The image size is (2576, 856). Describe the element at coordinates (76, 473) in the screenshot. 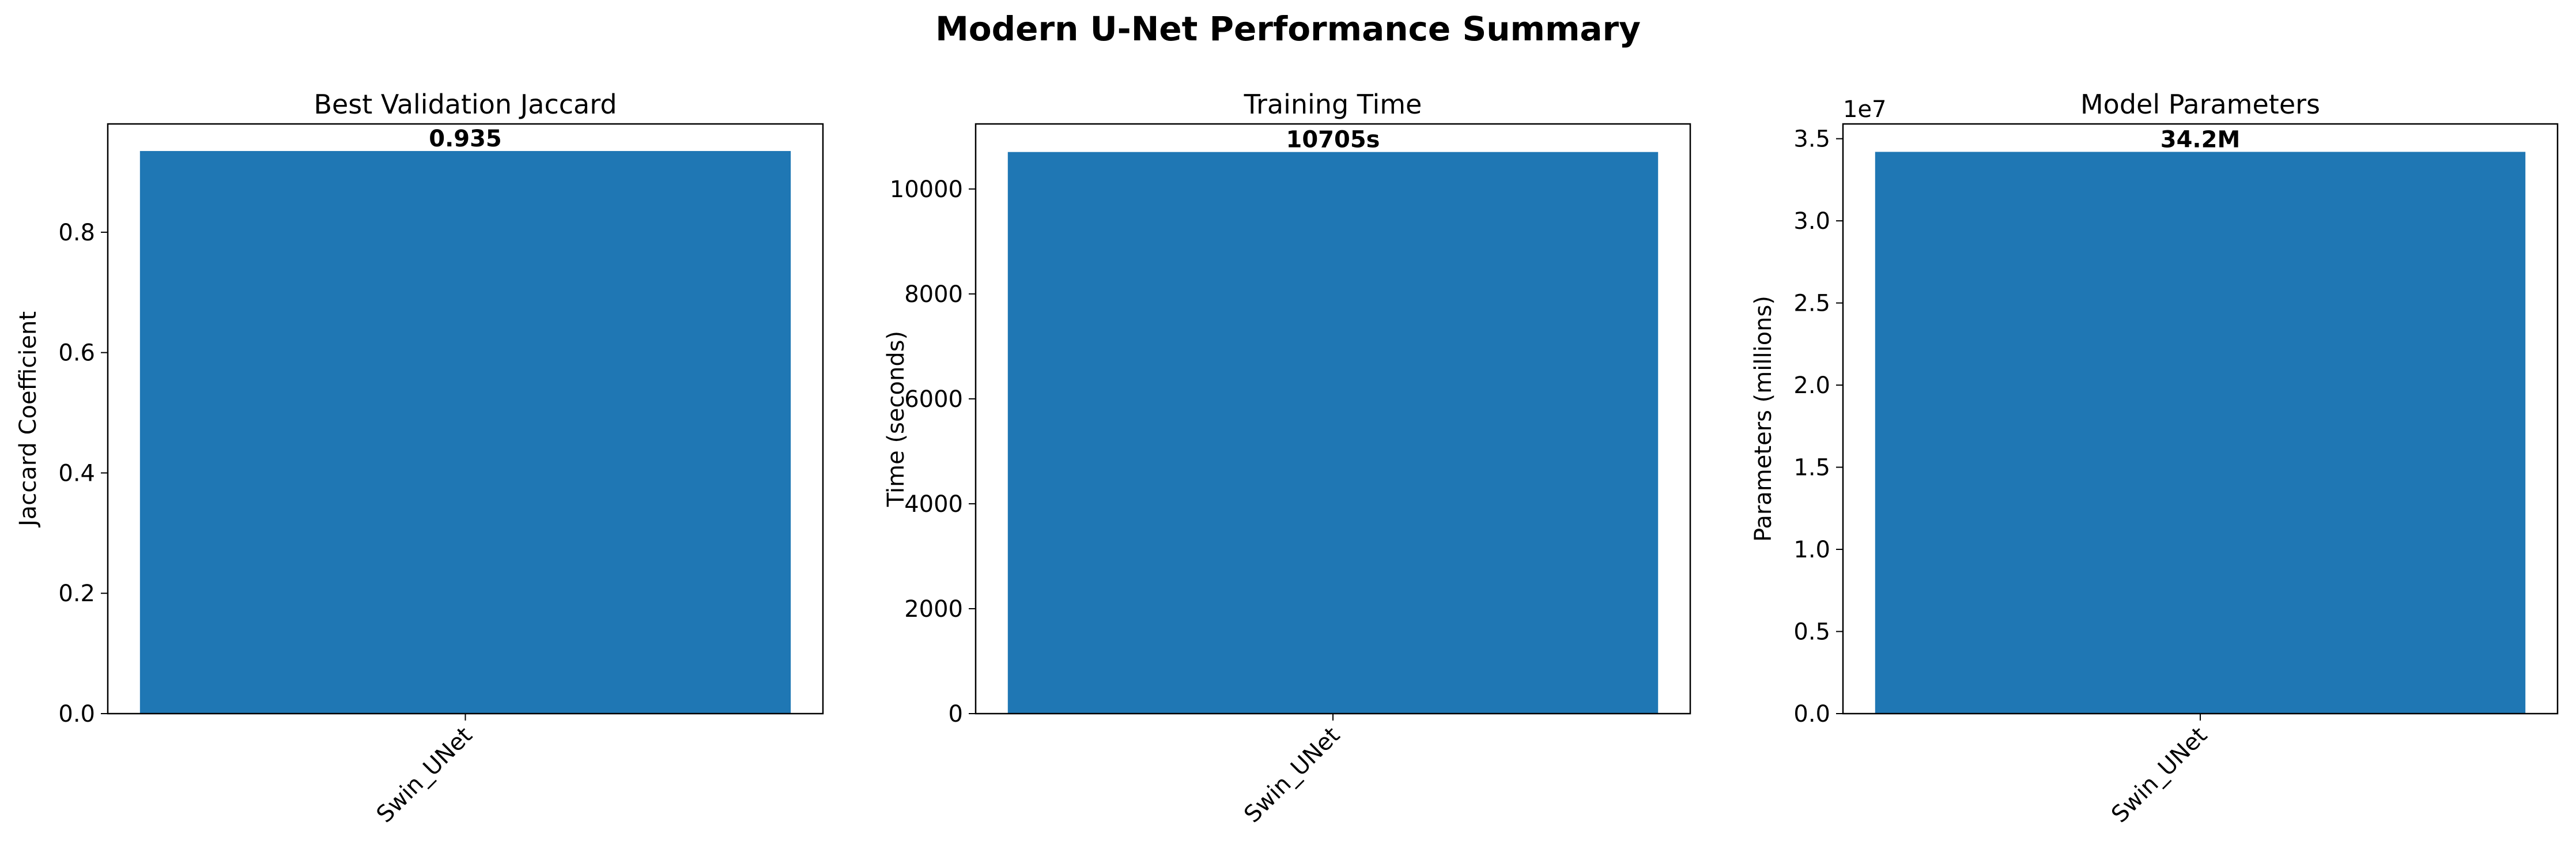

I see `y-tick-label: 0.4` at that location.